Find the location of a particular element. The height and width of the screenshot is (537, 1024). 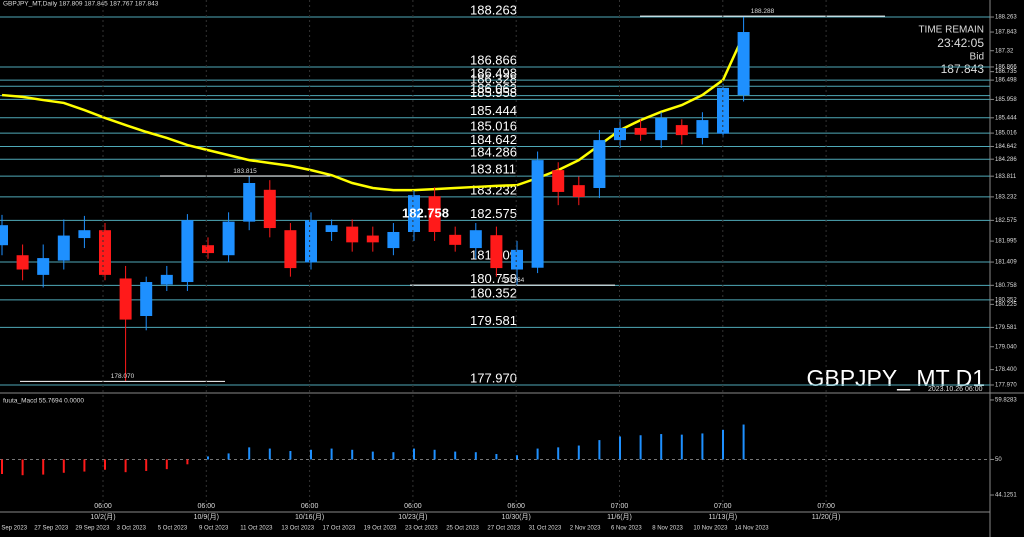

y-tick-label: 184.642 is located at coordinates (1006, 147).